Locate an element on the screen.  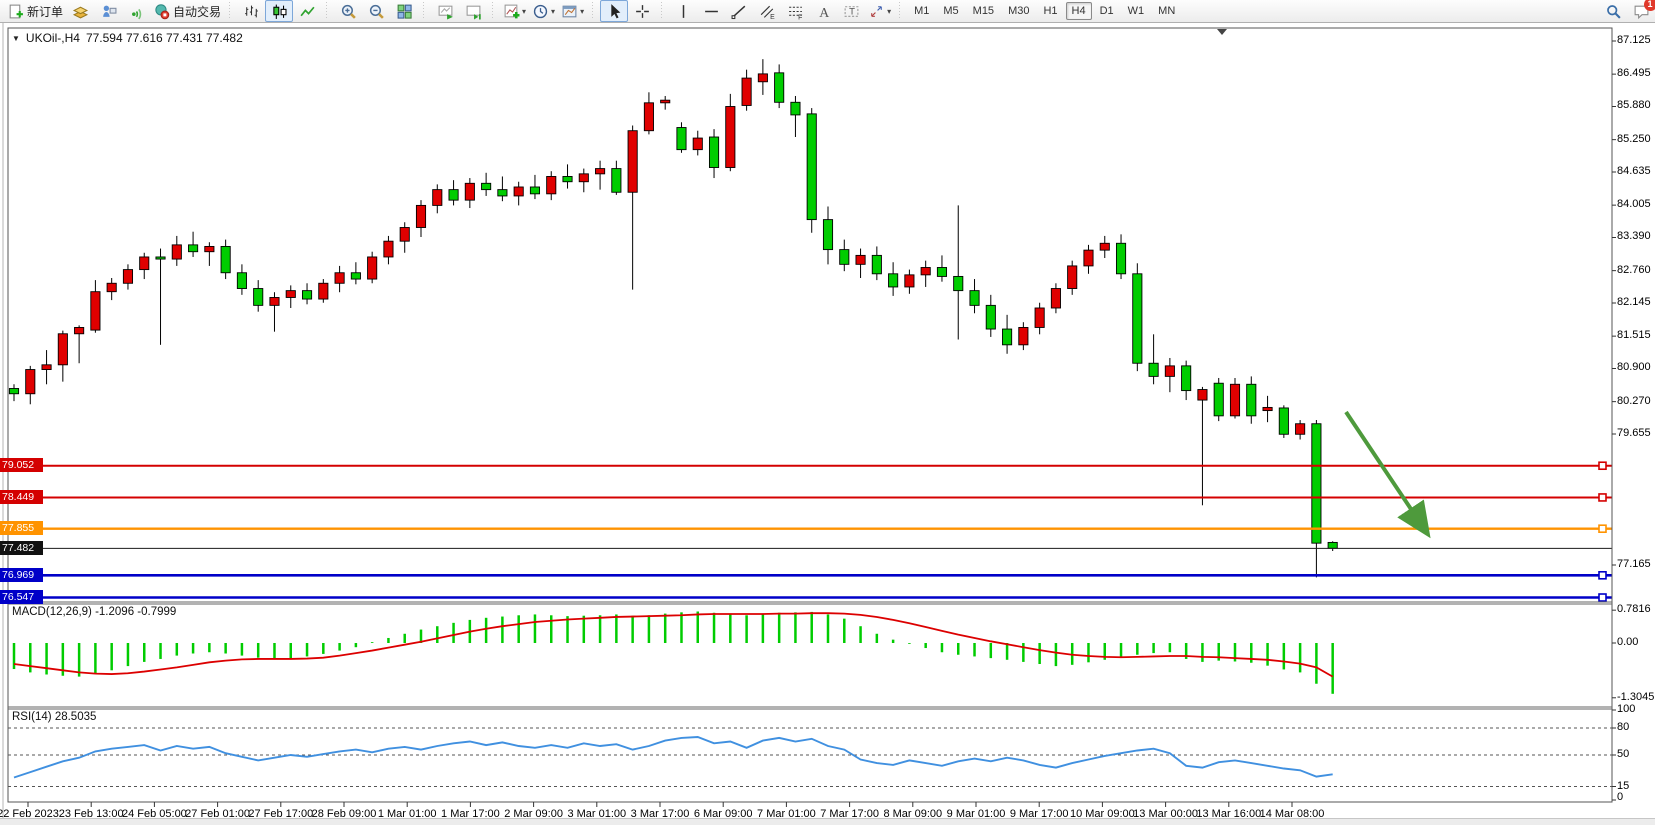
autotrading-iconwrap is located at coordinates (161, 11).